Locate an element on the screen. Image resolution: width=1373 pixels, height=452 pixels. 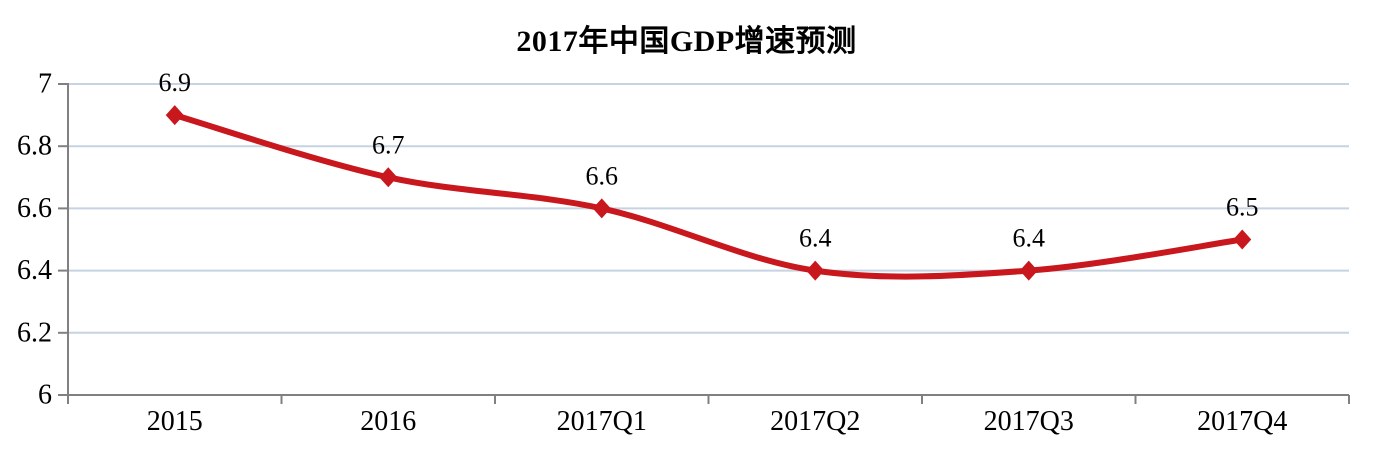
y-axis-tick-label: 6.8 is located at coordinates (34, 146).